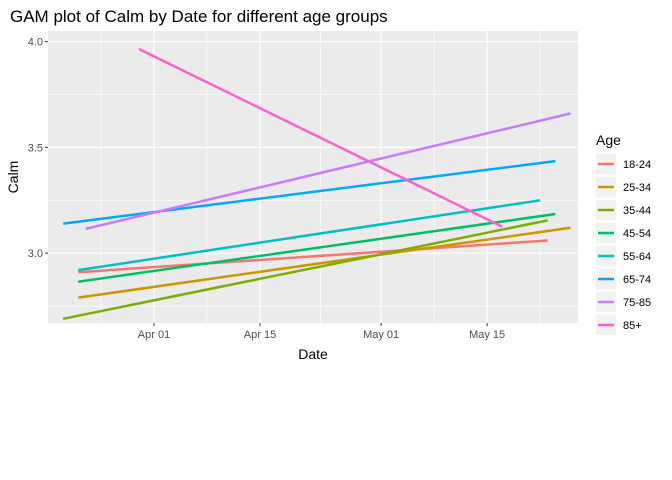 The width and height of the screenshot is (672, 480). What do you see at coordinates (637, 280) in the screenshot?
I see `legend-label-65-74: 65-74` at bounding box center [637, 280].